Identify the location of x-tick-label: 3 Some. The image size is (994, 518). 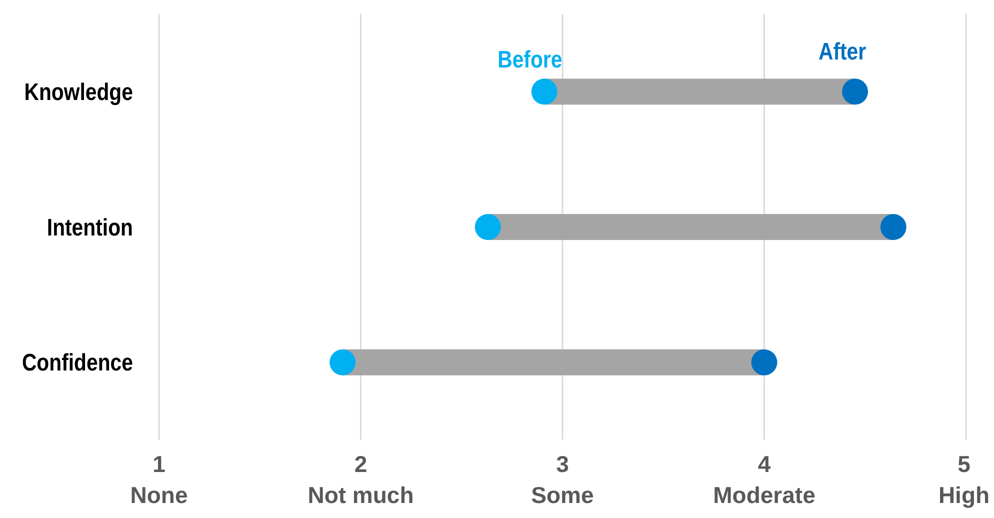
(562, 479).